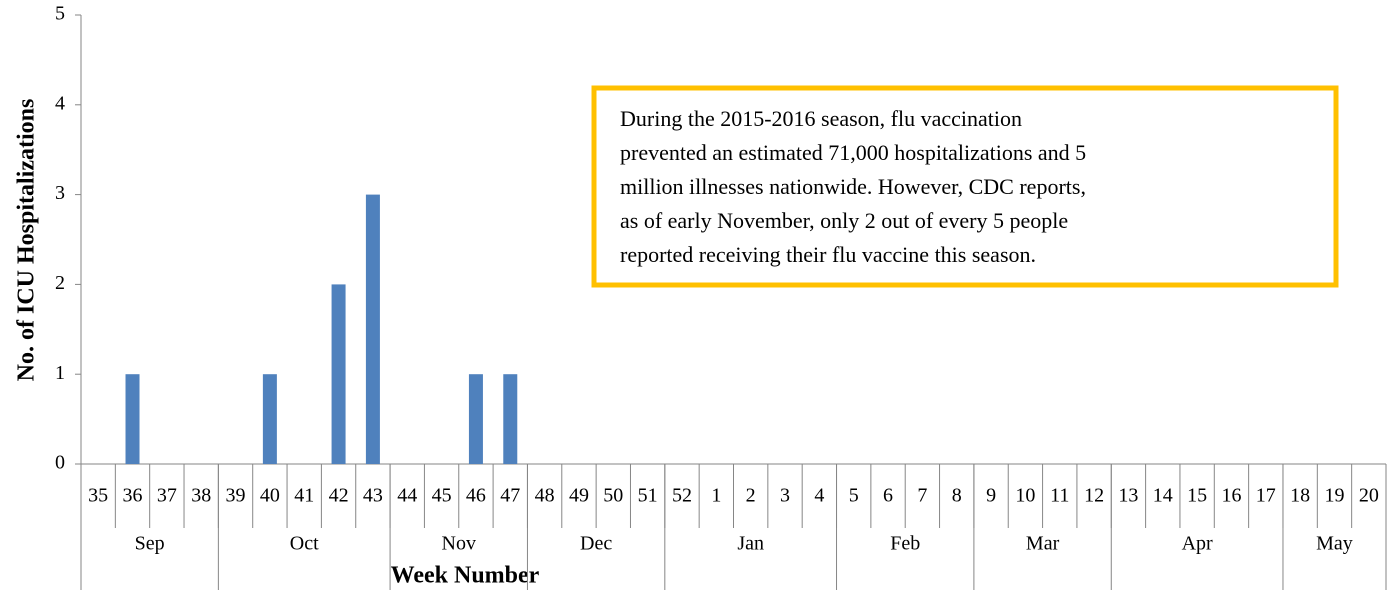 The image size is (1396, 605). Describe the element at coordinates (579, 496) in the screenshot. I see `x-tick-label: 49` at that location.